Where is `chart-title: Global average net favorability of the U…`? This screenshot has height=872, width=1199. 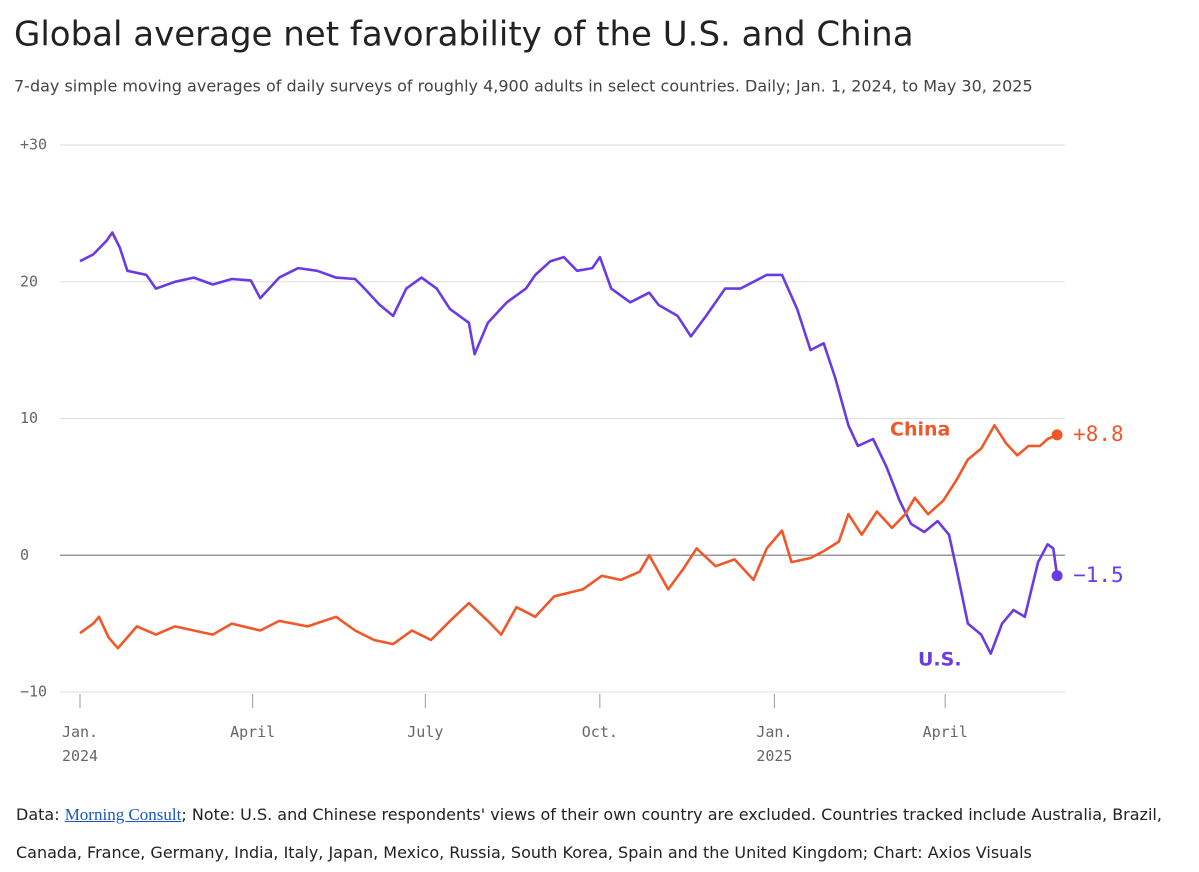
chart-title: Global average net favorability of the U… is located at coordinates (464, 35).